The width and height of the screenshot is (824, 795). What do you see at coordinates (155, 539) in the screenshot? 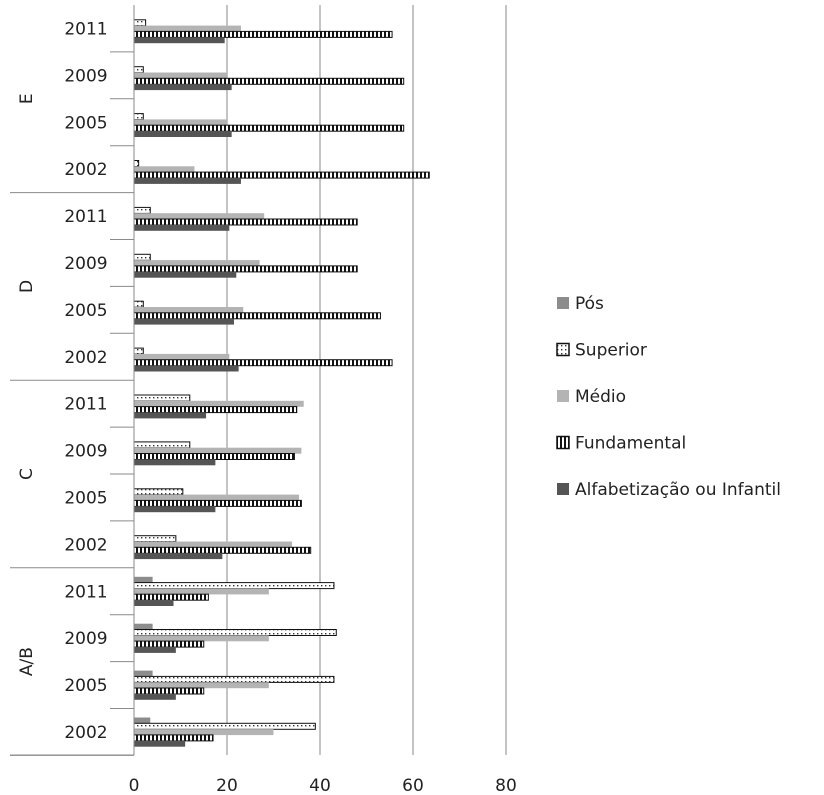
I see `bar-superior-c-2002` at bounding box center [155, 539].